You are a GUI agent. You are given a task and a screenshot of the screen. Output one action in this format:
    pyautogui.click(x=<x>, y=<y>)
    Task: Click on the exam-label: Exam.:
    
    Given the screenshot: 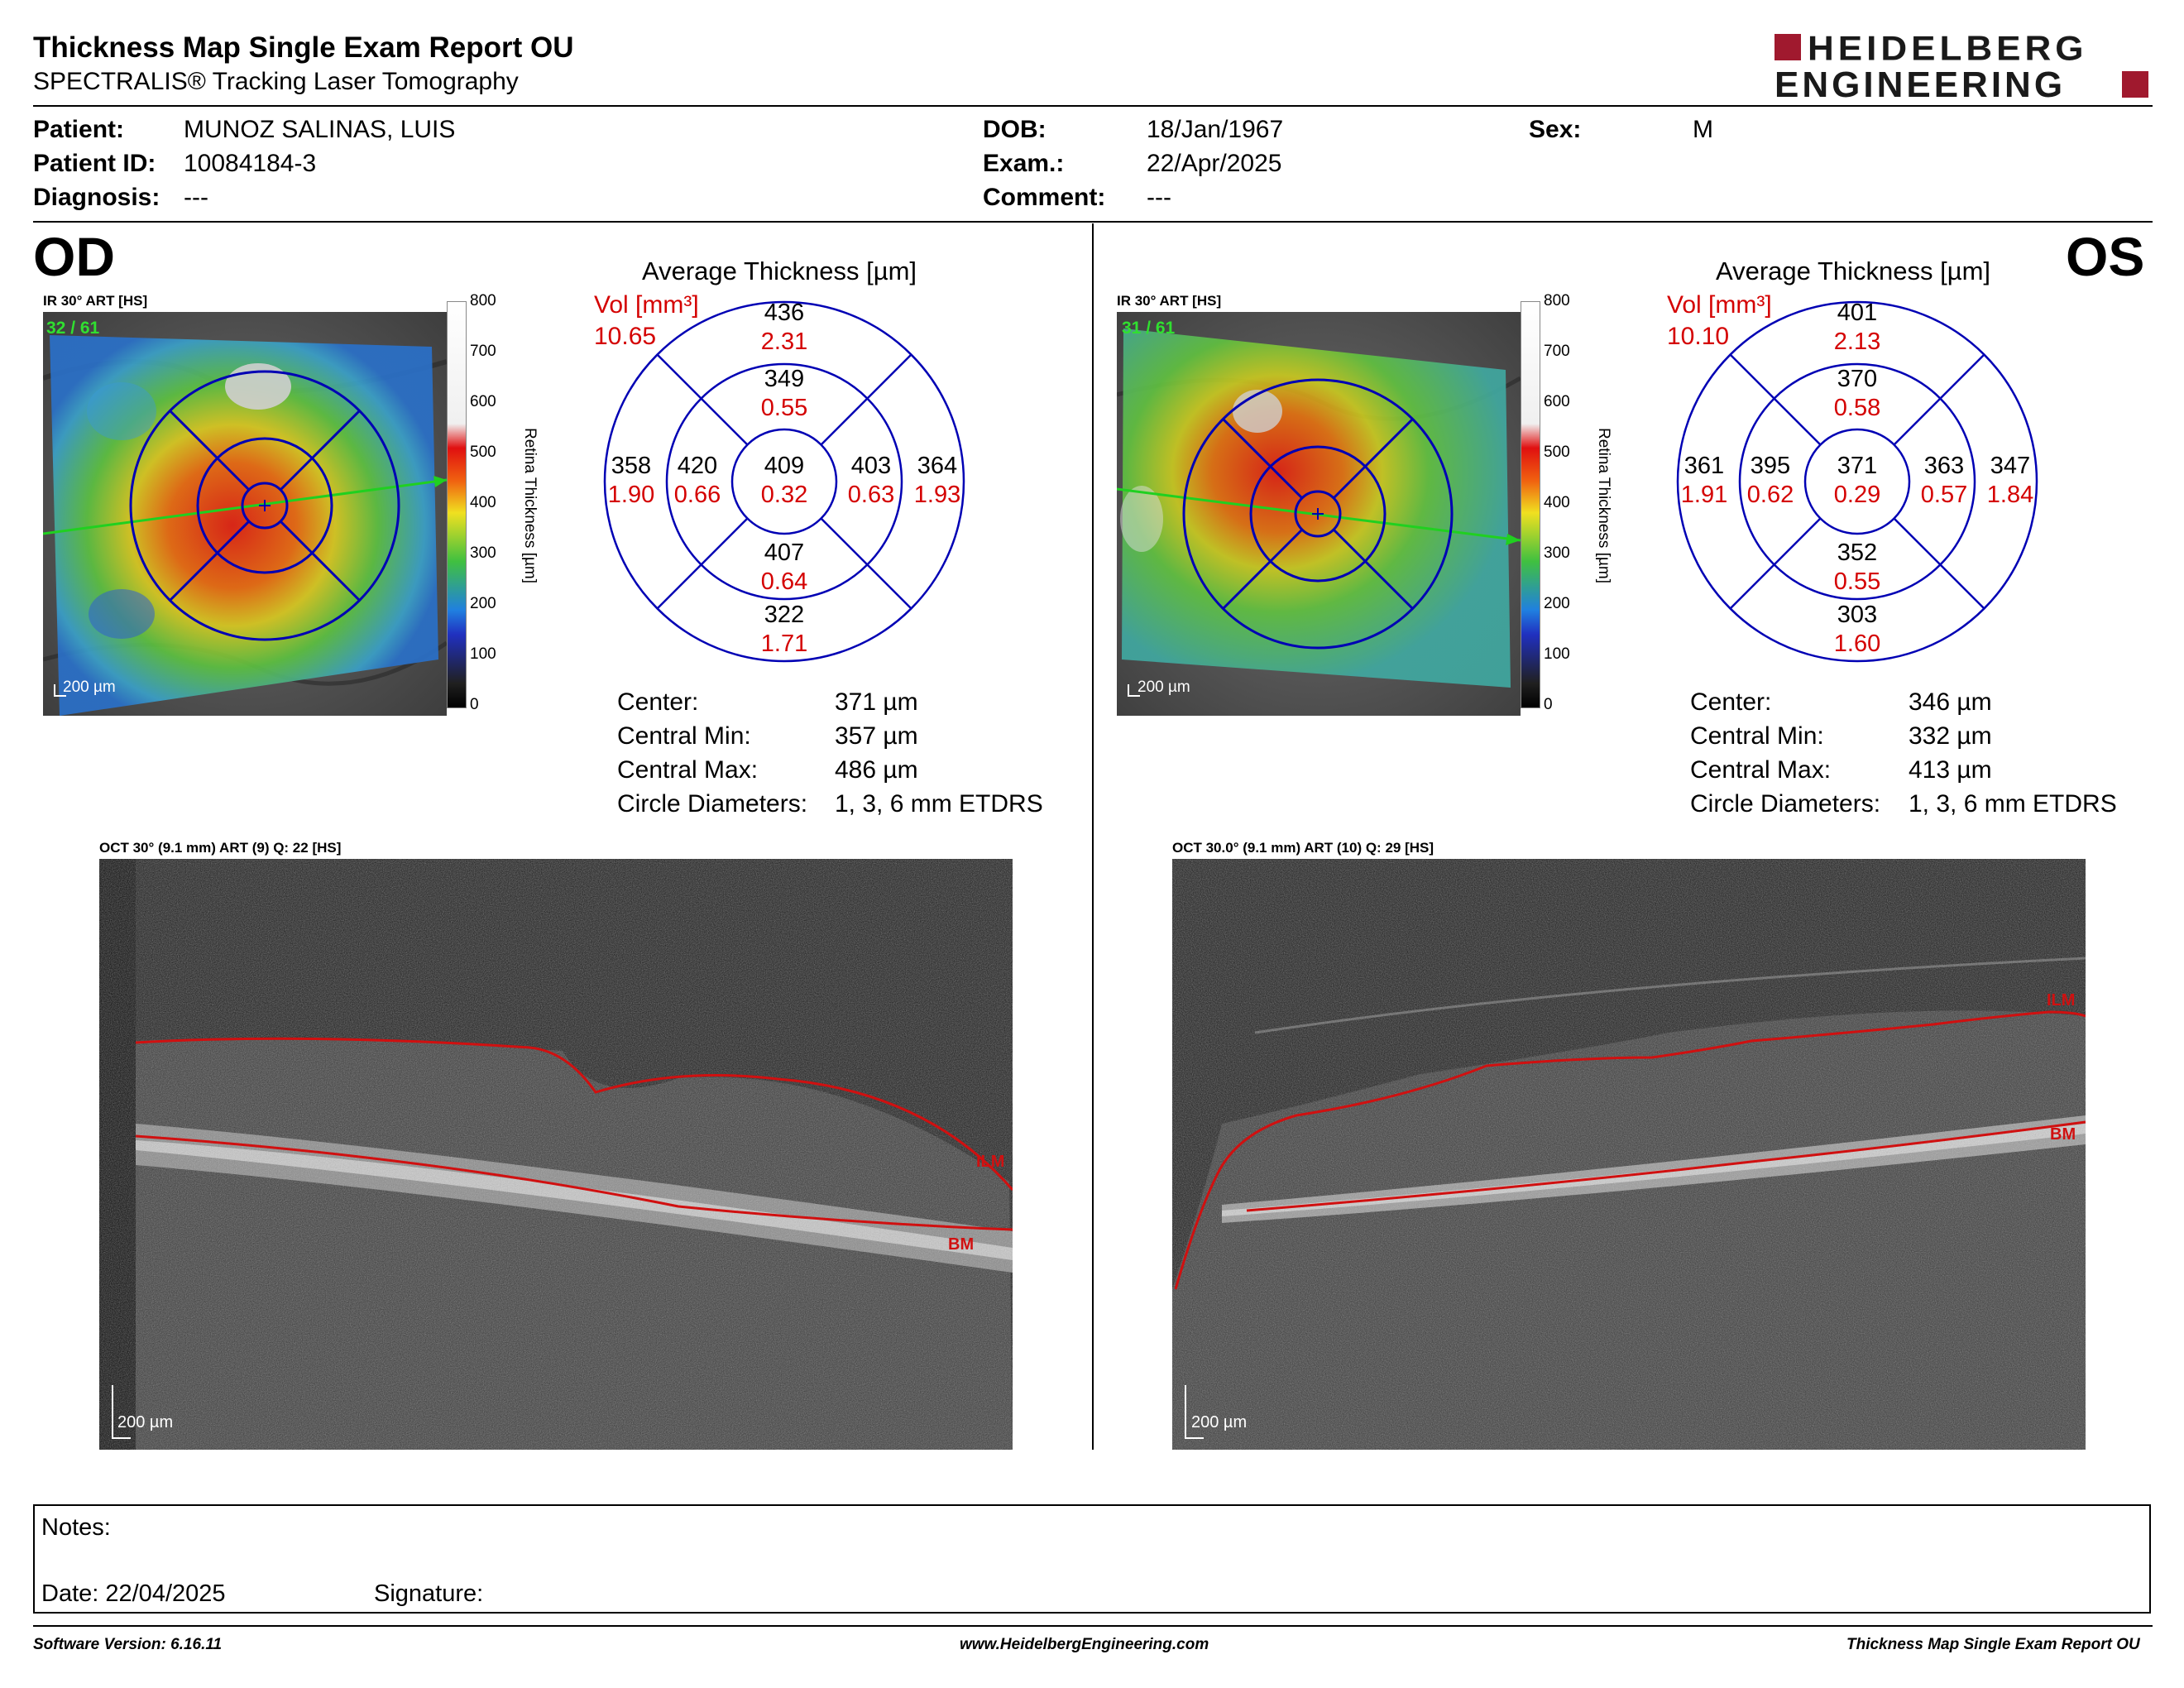 What is the action you would take?
    pyautogui.click(x=1024, y=163)
    